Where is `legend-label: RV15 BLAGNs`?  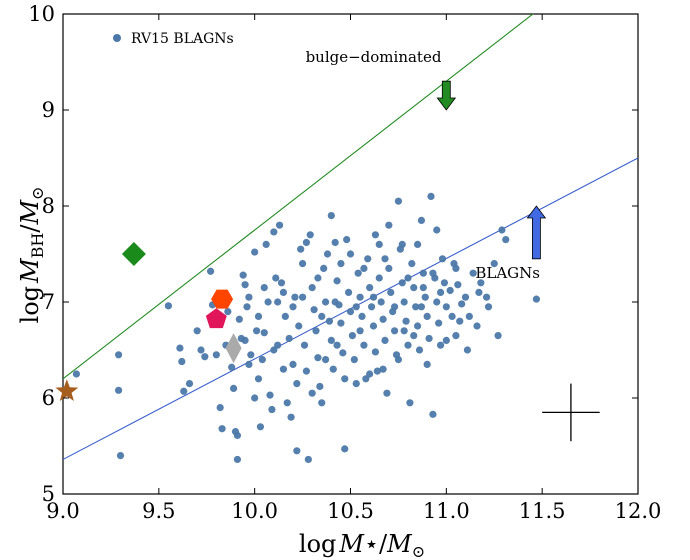
legend-label: RV15 BLAGNs is located at coordinates (182, 39).